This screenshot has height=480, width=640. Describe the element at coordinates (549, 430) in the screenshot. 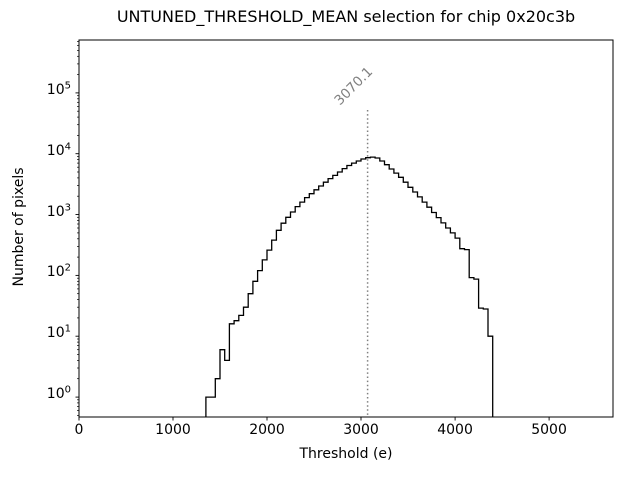

I see `x-tick-label: 5000` at that location.